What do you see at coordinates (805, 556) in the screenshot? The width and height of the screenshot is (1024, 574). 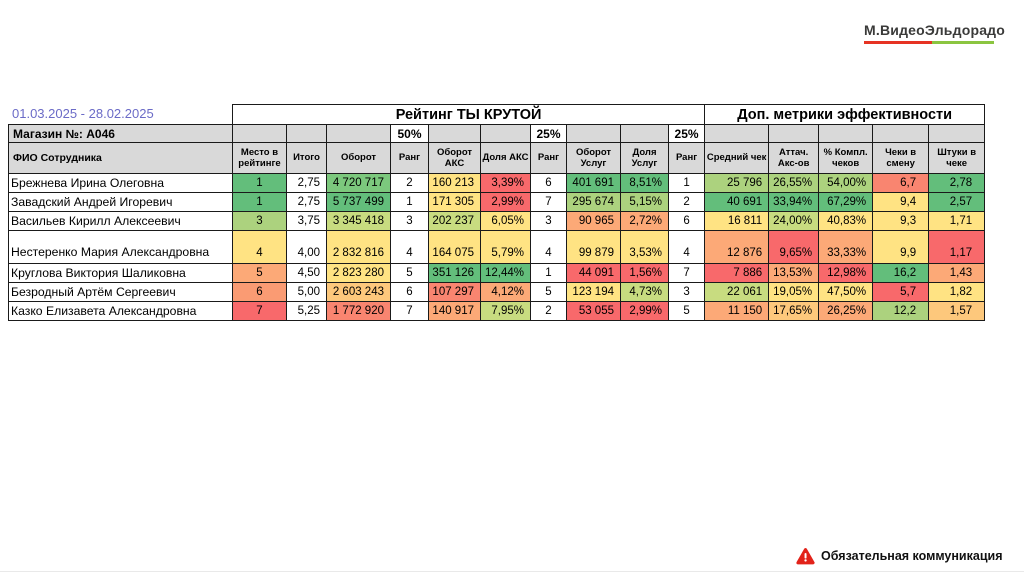 I see `warning-icon` at bounding box center [805, 556].